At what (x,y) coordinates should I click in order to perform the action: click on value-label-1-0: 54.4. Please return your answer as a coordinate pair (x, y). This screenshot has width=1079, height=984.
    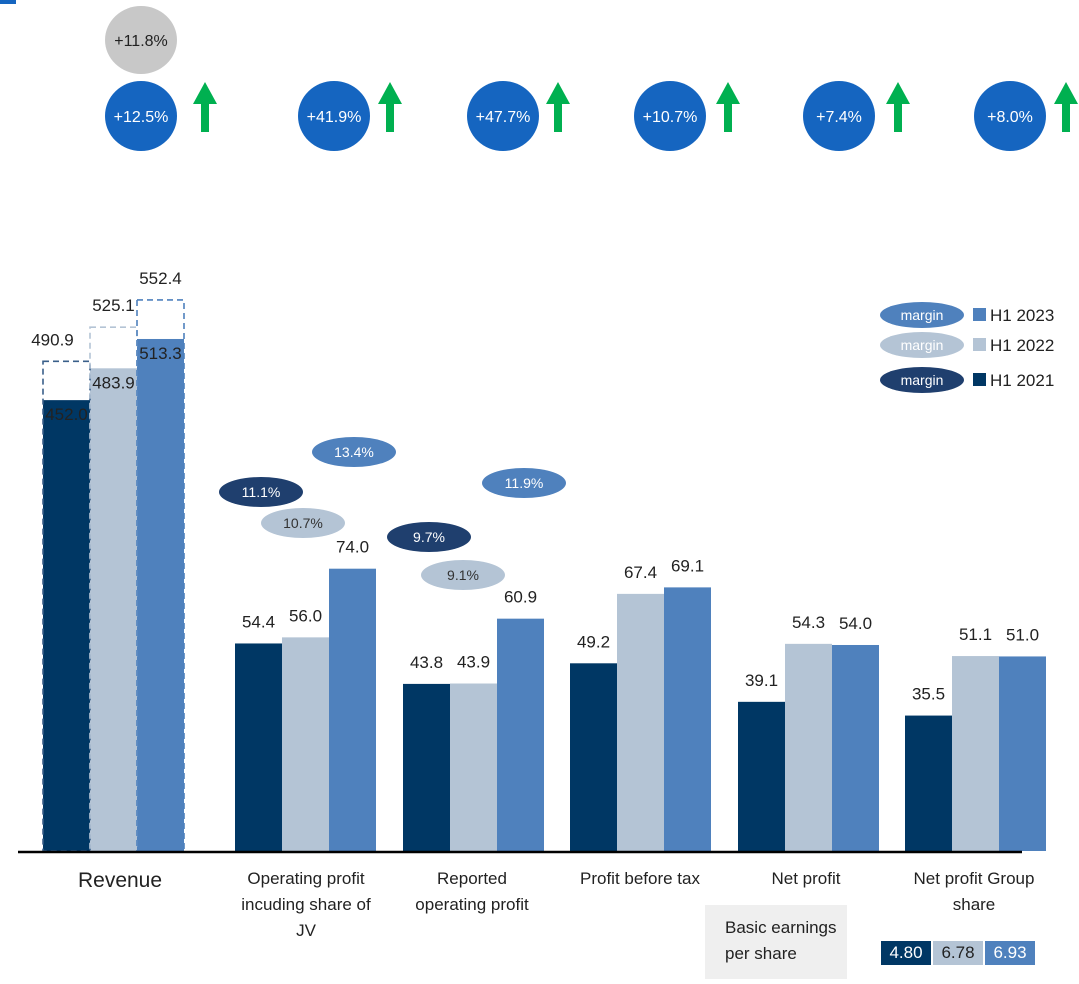
    Looking at the image, I should click on (258, 621).